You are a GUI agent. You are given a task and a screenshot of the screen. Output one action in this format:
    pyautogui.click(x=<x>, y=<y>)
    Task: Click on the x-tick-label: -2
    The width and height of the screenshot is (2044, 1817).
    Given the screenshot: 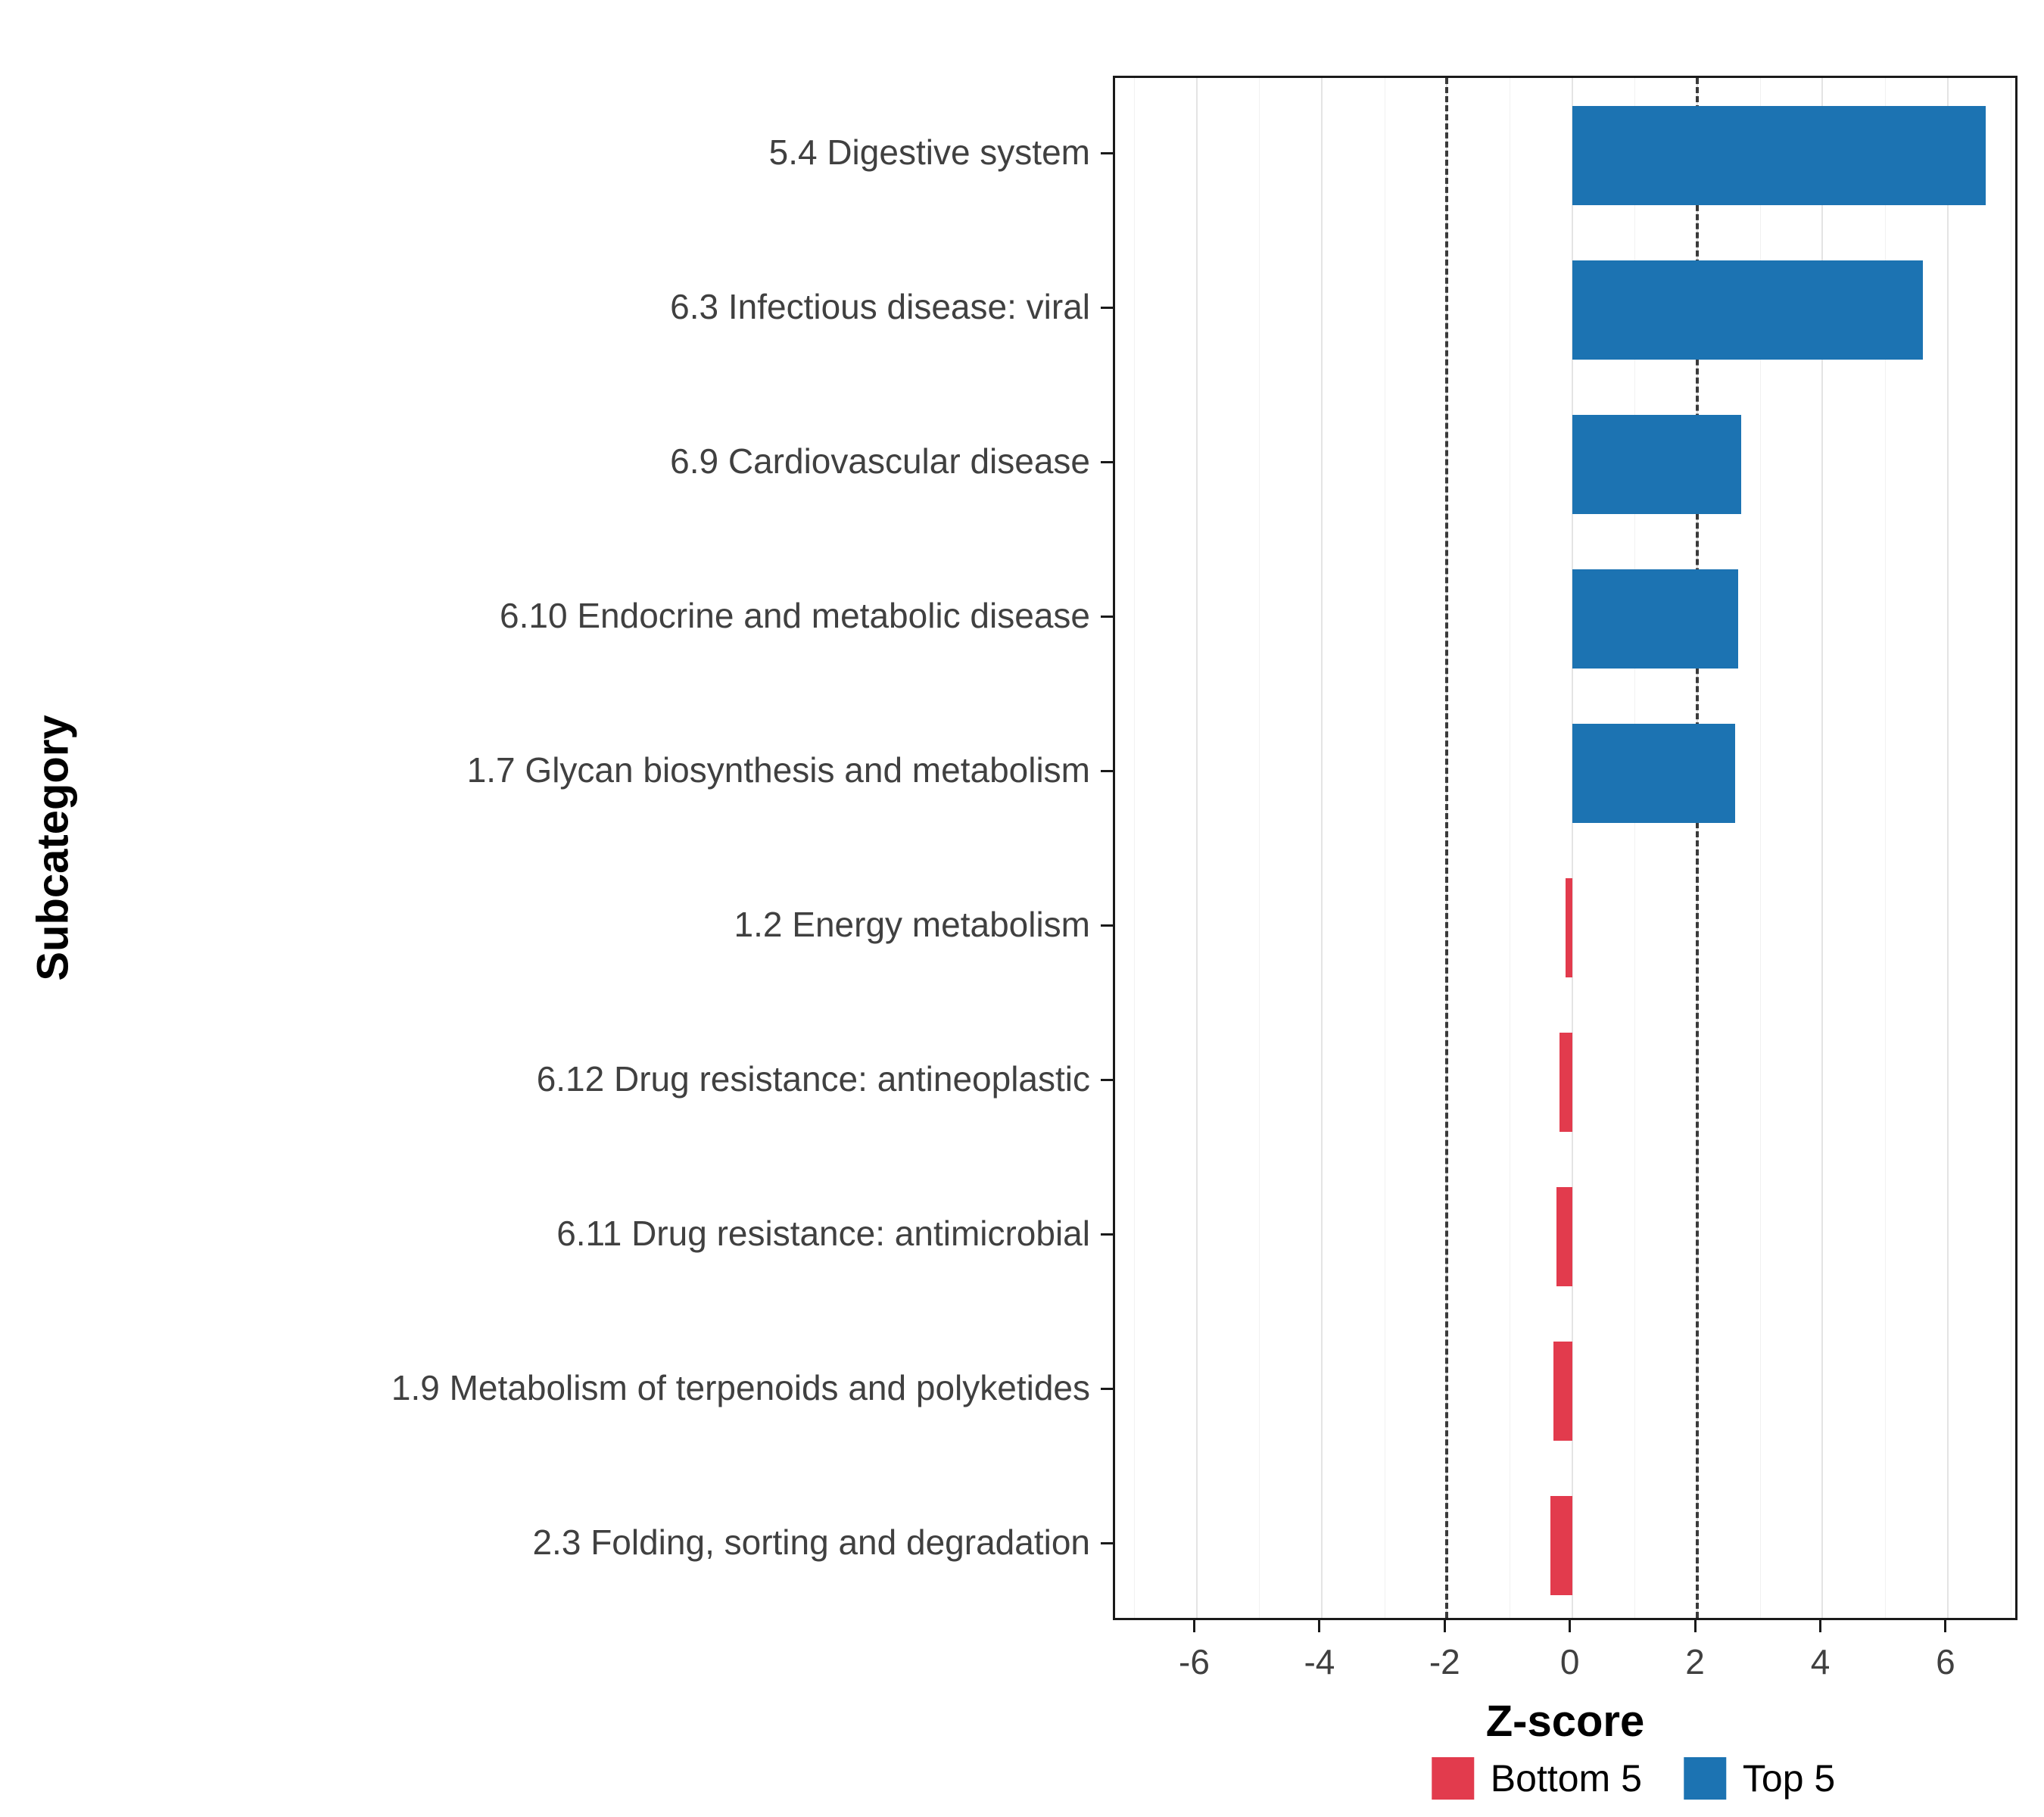 What is the action you would take?
    pyautogui.click(x=1444, y=1661)
    